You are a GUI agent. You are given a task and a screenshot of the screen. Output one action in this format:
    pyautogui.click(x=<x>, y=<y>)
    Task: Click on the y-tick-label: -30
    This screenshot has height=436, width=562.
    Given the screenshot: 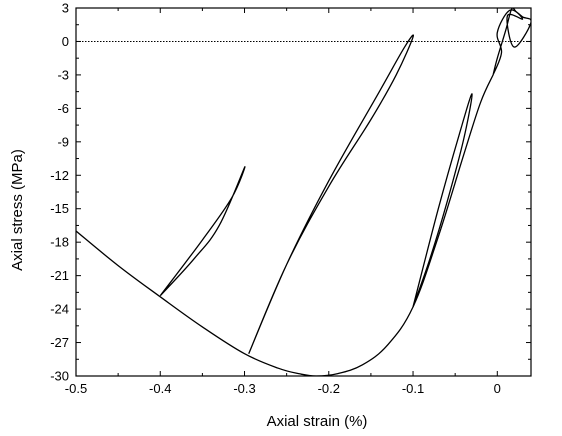 What is the action you would take?
    pyautogui.click(x=59, y=376)
    